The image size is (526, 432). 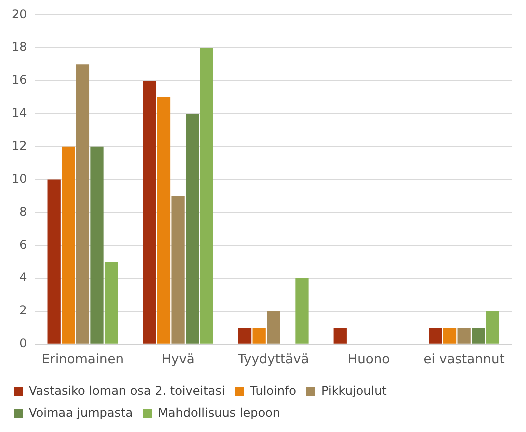 I want to click on y-tick-label: 10, so click(x=20, y=179).